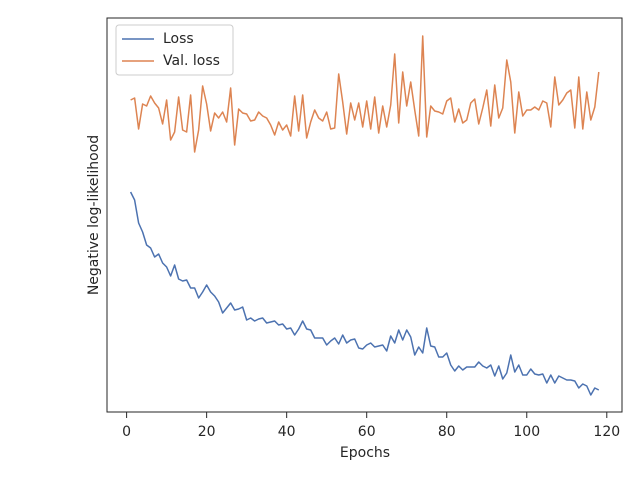 The width and height of the screenshot is (640, 480). What do you see at coordinates (365, 453) in the screenshot?
I see `x-axis-label: Epochs` at bounding box center [365, 453].